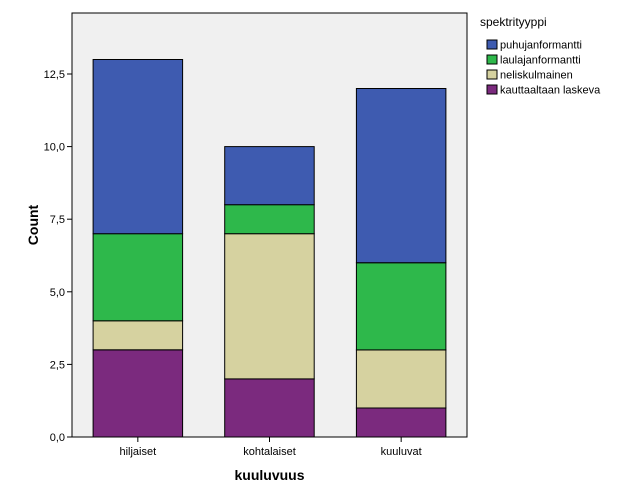 The width and height of the screenshot is (627, 502). What do you see at coordinates (57, 293) in the screenshot?
I see `y-tick-label: 5,0` at bounding box center [57, 293].